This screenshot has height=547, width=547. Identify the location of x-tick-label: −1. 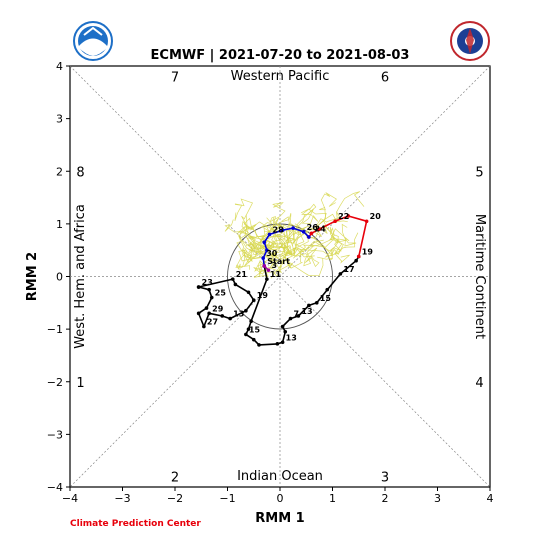
(227, 498).